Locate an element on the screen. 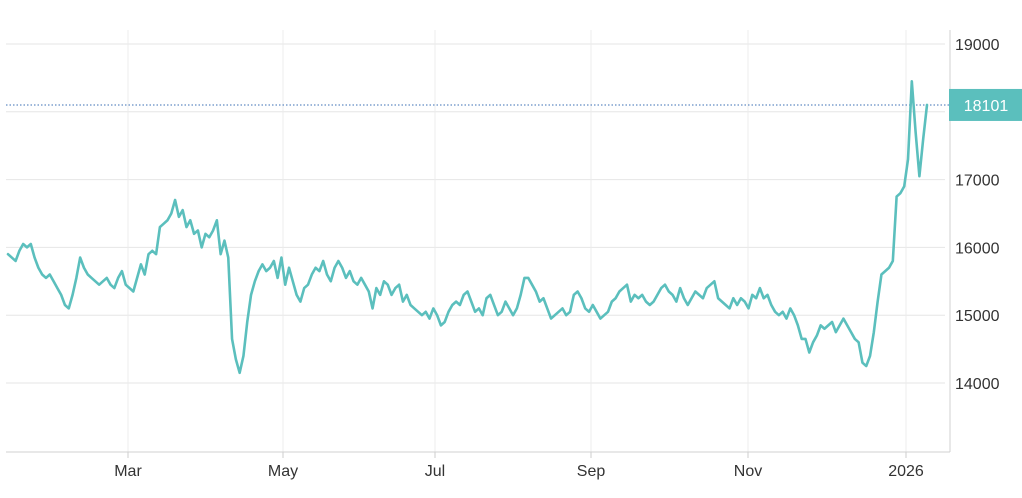 Image resolution: width=1022 pixels, height=498 pixels. x-axis-tick-labels: Mar May Jul Sep Nov 2026 is located at coordinates (519, 471).